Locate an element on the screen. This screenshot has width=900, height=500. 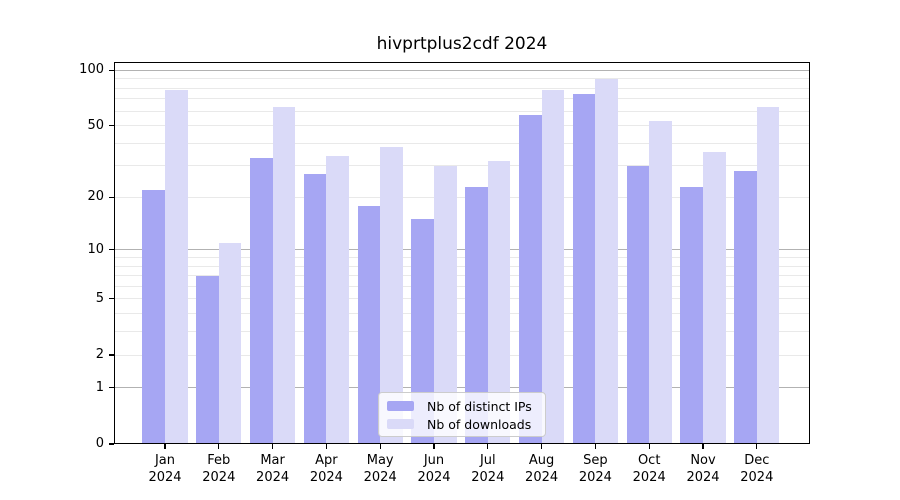
bar-downloads-aug is located at coordinates (553, 267).